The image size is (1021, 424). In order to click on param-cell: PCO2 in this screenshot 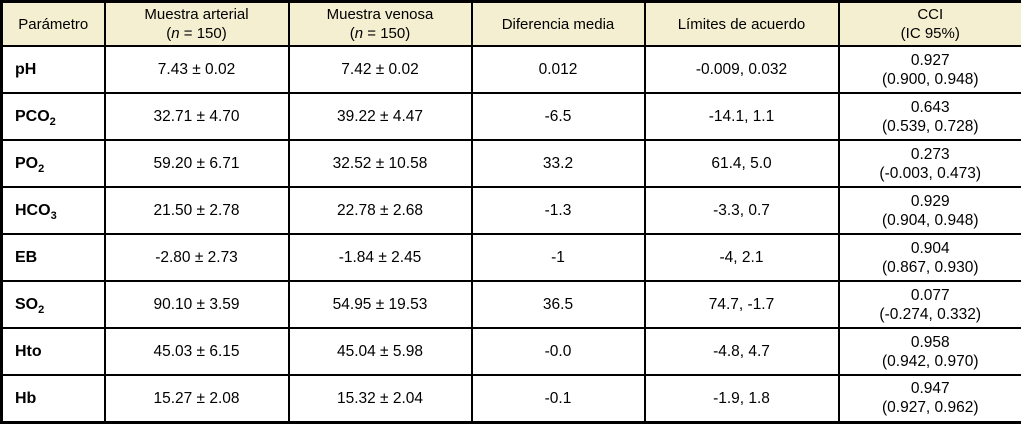, I will do `click(53, 116)`.